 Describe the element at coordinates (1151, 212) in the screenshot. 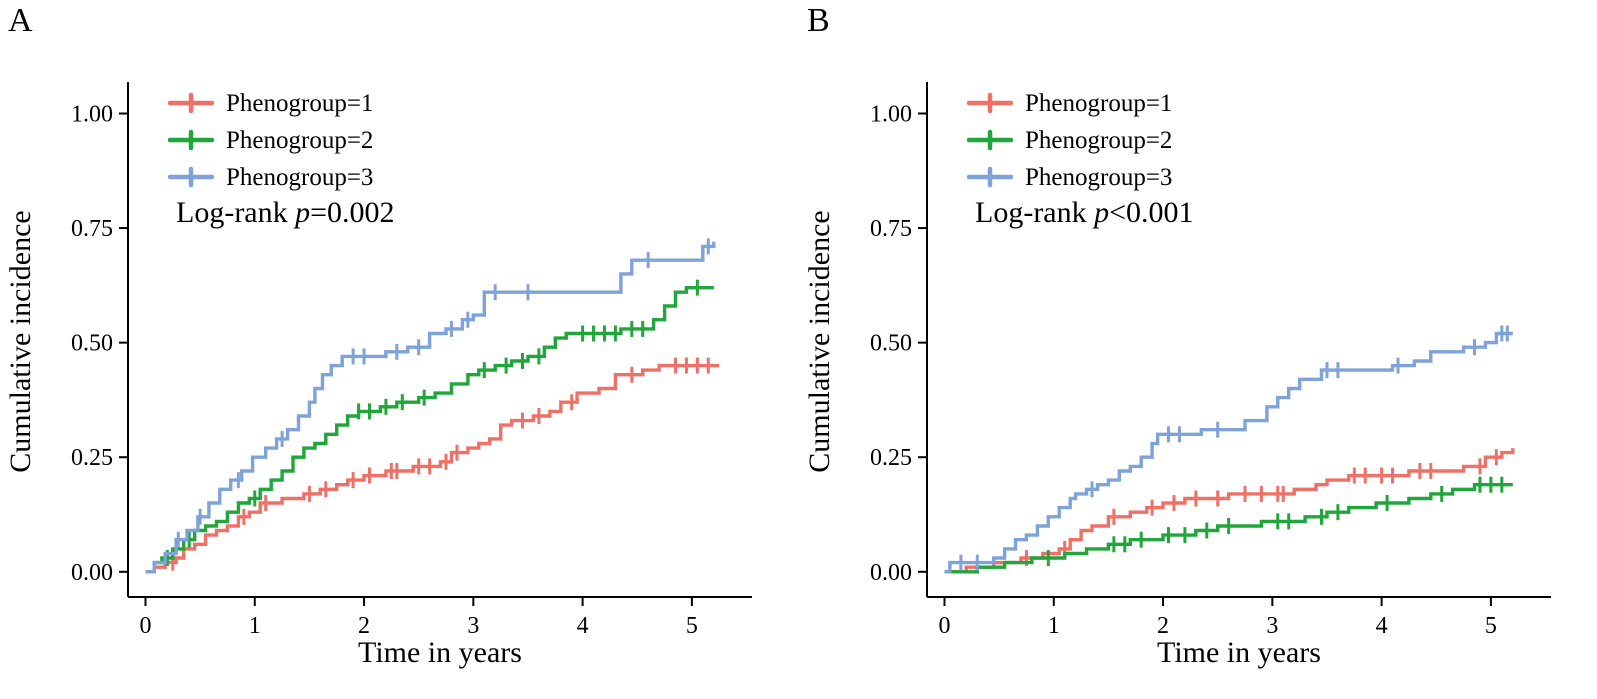

I see `p-value: <0.001` at that location.